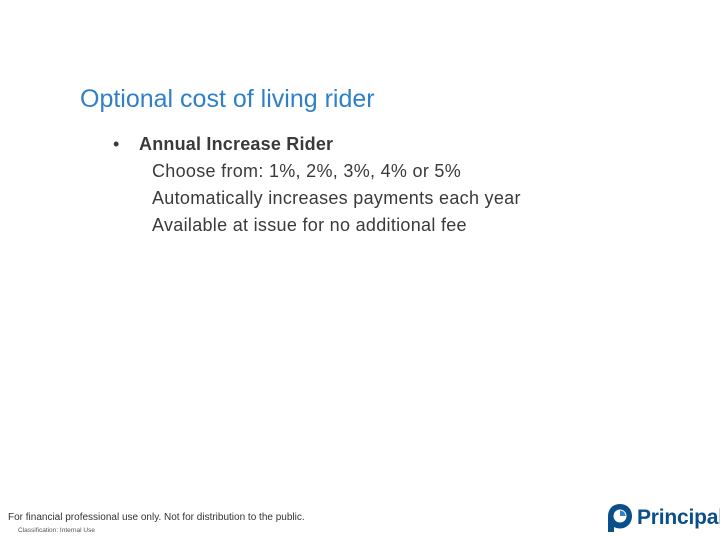 This screenshot has width=720, height=540. Describe the element at coordinates (236, 144) in the screenshot. I see `bullet-heading: Annual Increase Rider` at that location.